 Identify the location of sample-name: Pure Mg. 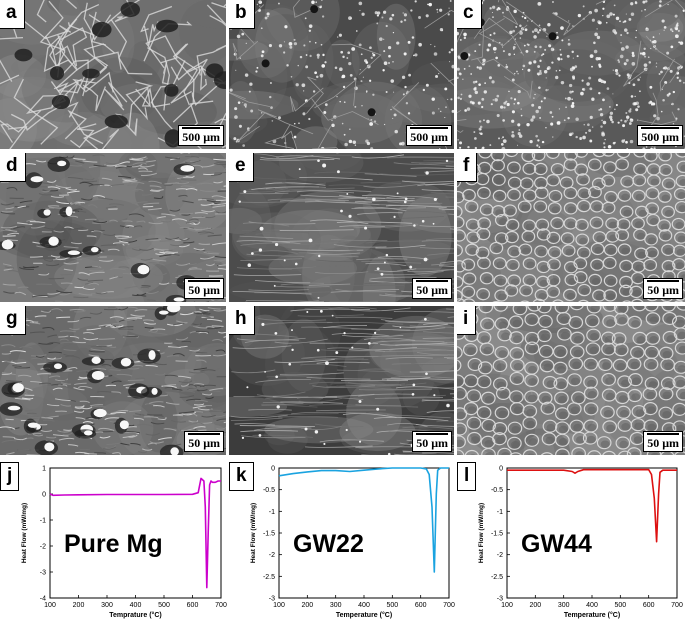
(113, 544).